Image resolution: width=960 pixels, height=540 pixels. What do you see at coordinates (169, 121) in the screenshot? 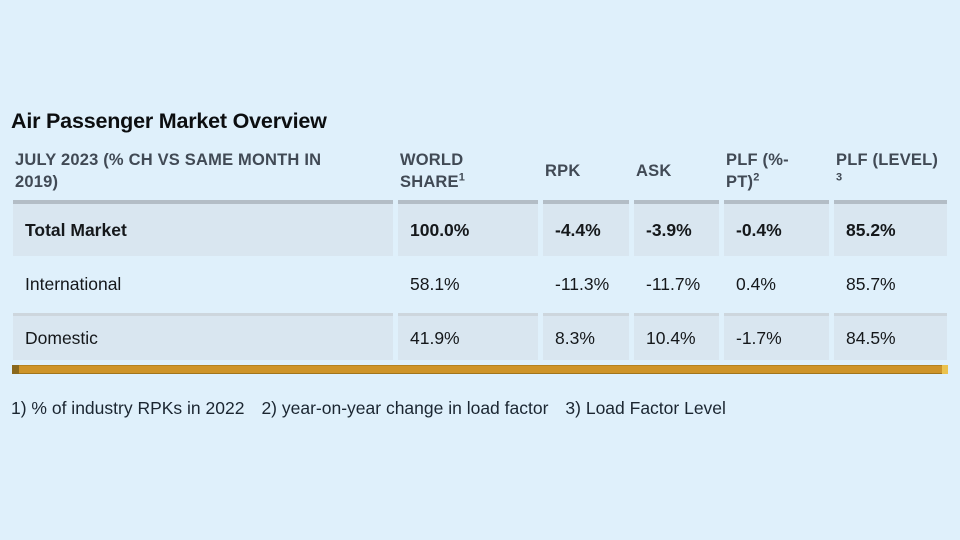
I see `page-title: Air Passenger Market Overview` at bounding box center [169, 121].